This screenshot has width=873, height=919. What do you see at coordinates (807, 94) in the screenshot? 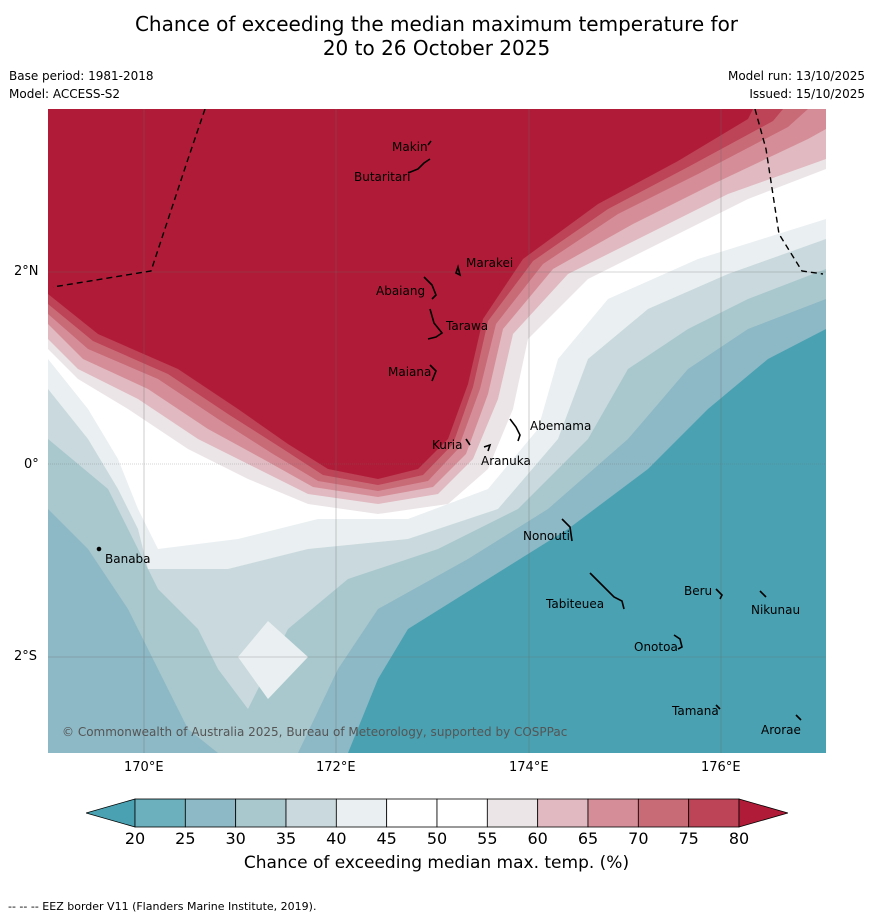
I see `issued-date: Issued: 15/10/2025` at bounding box center [807, 94].